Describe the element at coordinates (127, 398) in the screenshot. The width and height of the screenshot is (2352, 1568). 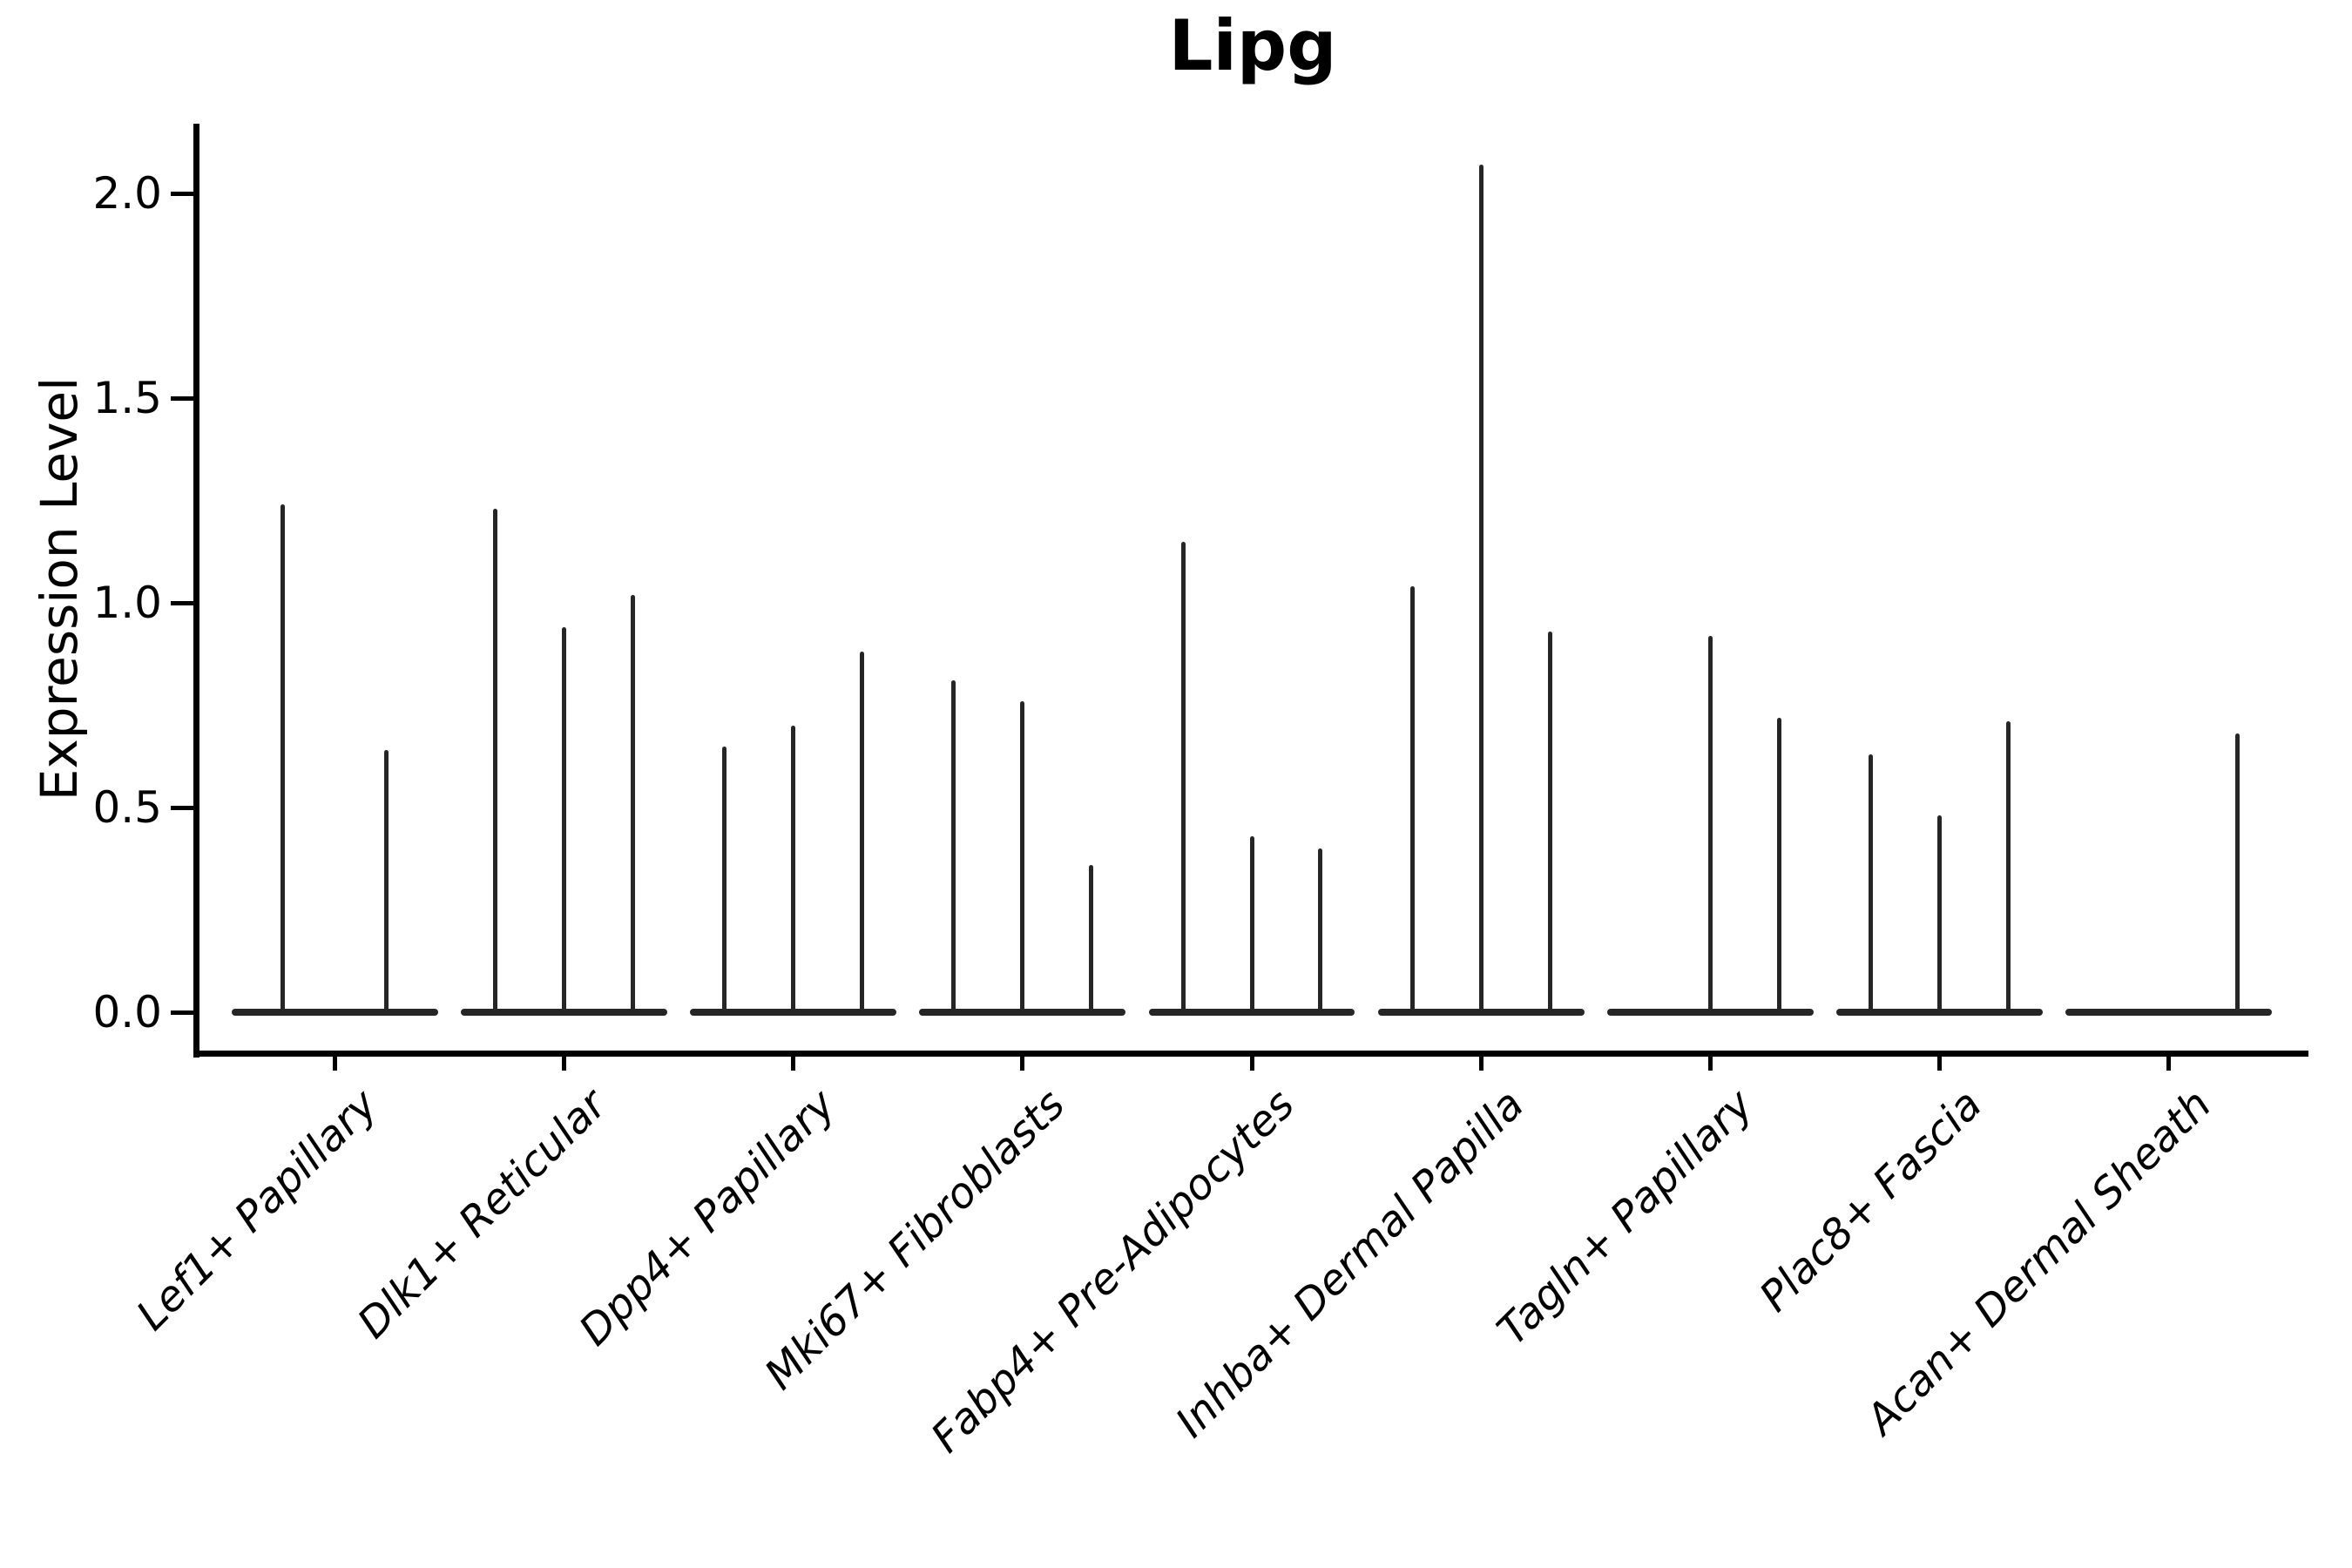
I see `y-tick-label: 1.5` at that location.